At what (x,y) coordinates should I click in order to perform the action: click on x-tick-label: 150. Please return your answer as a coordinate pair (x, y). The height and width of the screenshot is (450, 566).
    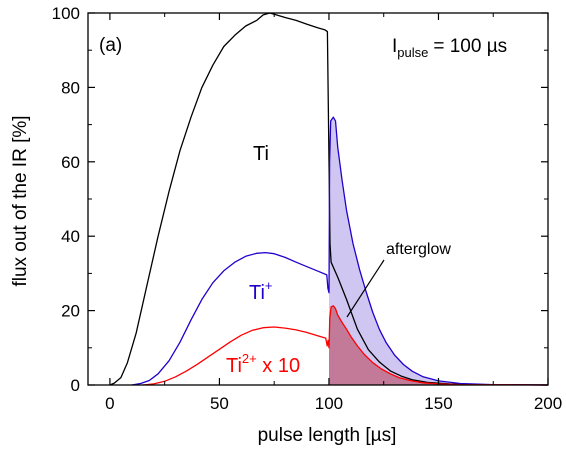
    Looking at the image, I should click on (438, 403).